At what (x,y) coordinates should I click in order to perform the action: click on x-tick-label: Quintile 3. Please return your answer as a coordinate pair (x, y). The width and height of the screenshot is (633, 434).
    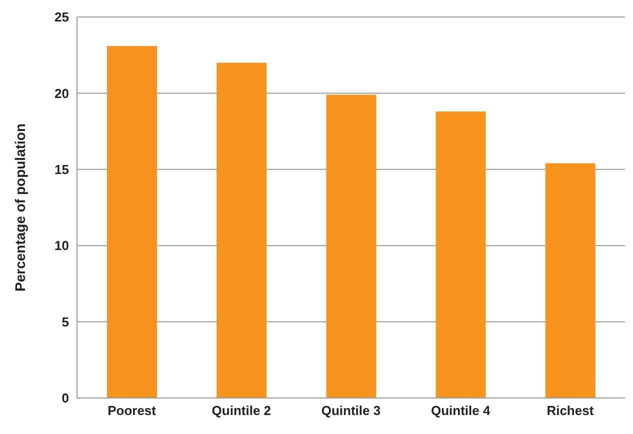
    Looking at the image, I should click on (351, 410).